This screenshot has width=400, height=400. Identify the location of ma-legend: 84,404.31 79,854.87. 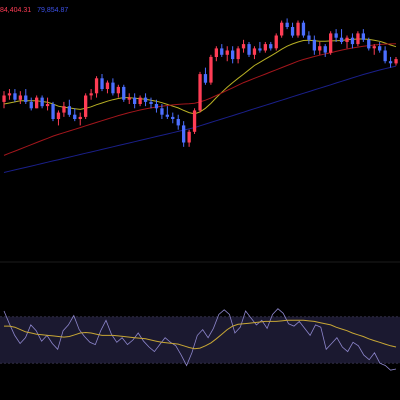
(36, 10).